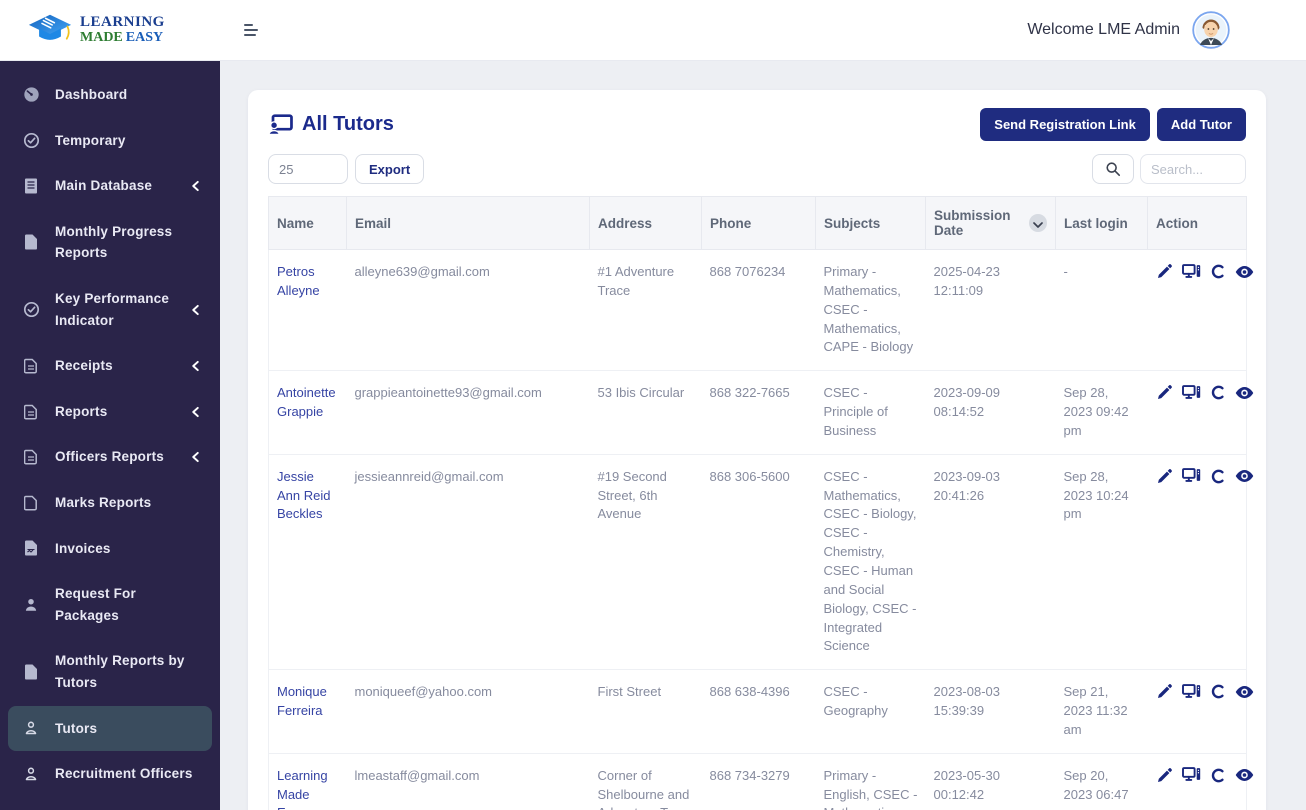  Describe the element at coordinates (852, 223) in the screenshot. I see `column-label: Subjects` at that location.